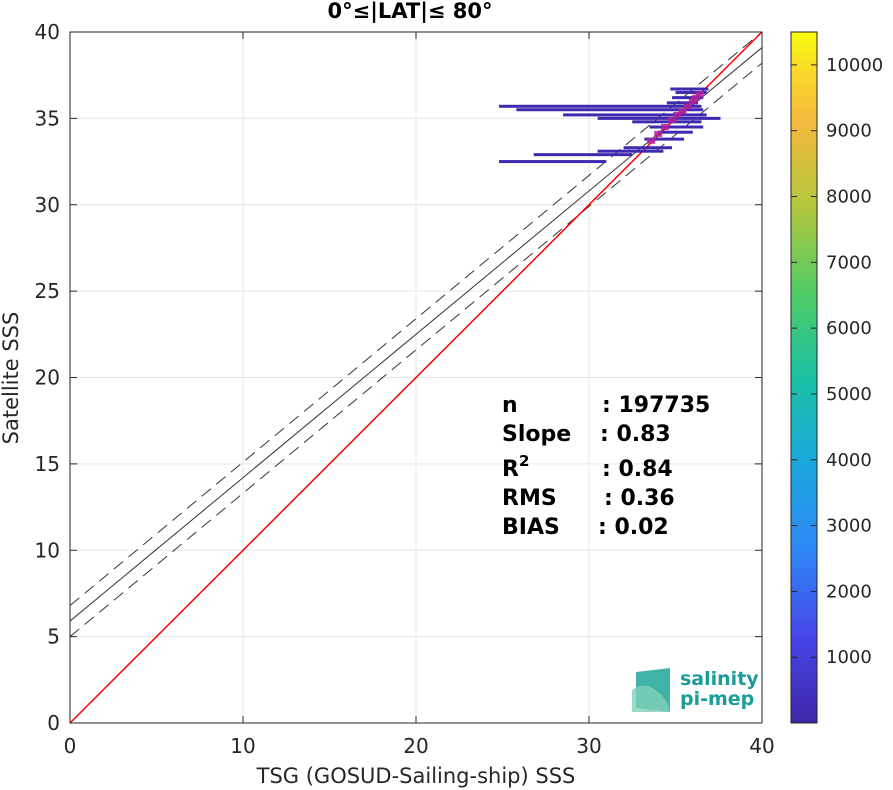 Image resolution: width=893 pixels, height=790 pixels. Describe the element at coordinates (416, 776) in the screenshot. I see `x-axis-label: TSG (GOSUD-Sailing-ship) SSS` at that location.